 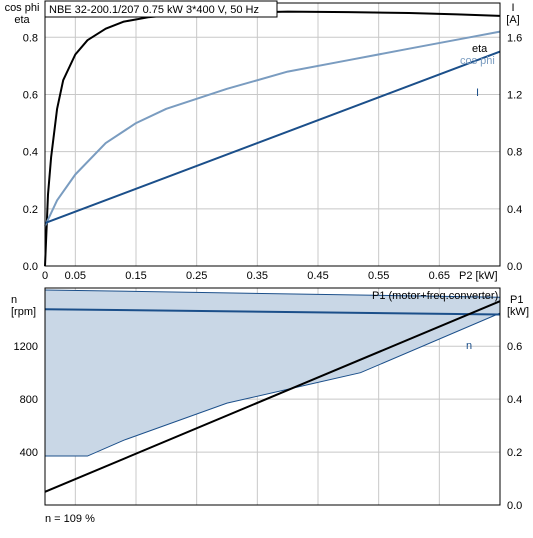 I want to click on y-right-tick-label: 0.2, so click(x=514, y=453).